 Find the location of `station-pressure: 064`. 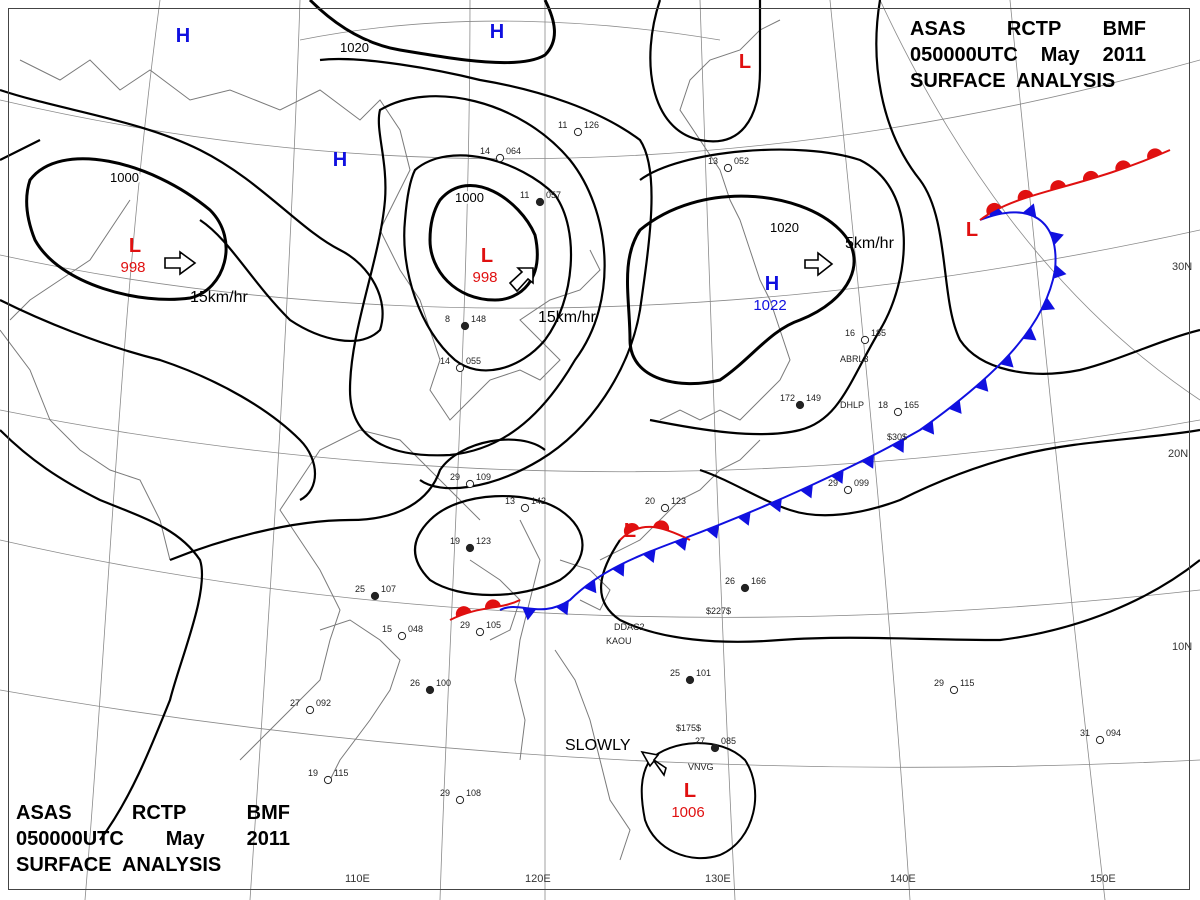

station-pressure: 064 is located at coordinates (513, 151).